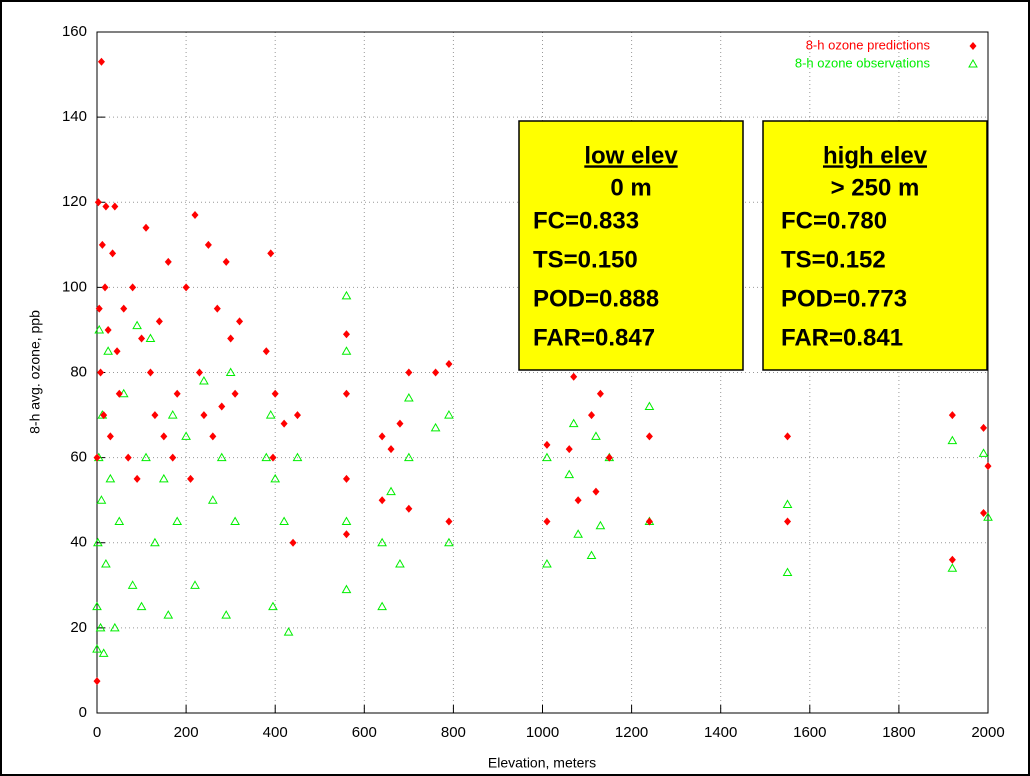 The image size is (1030, 776). I want to click on x-tick-label: 1400, so click(720, 732).